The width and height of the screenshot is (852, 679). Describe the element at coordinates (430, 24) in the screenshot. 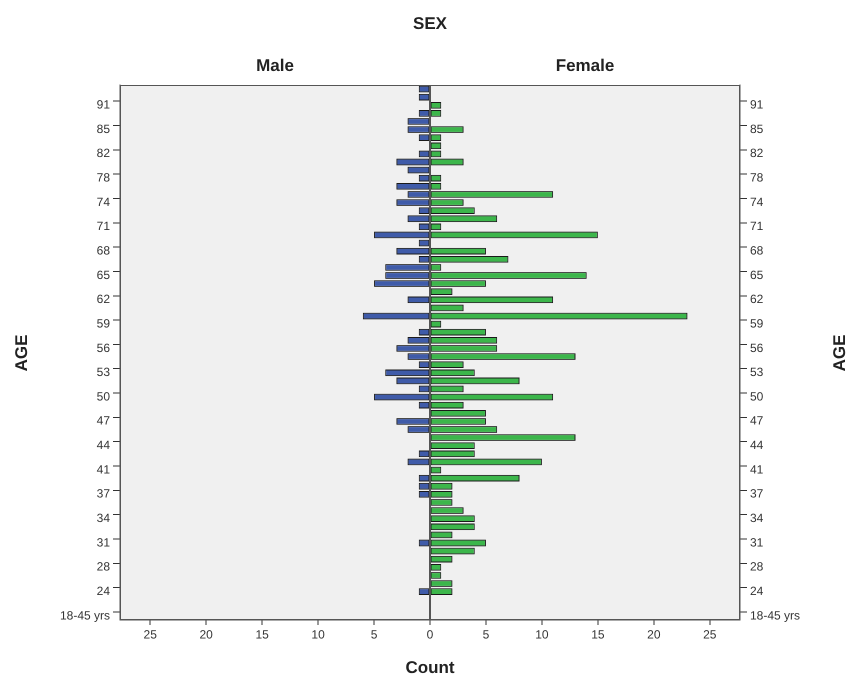

I see `chart-title: SEX` at that location.